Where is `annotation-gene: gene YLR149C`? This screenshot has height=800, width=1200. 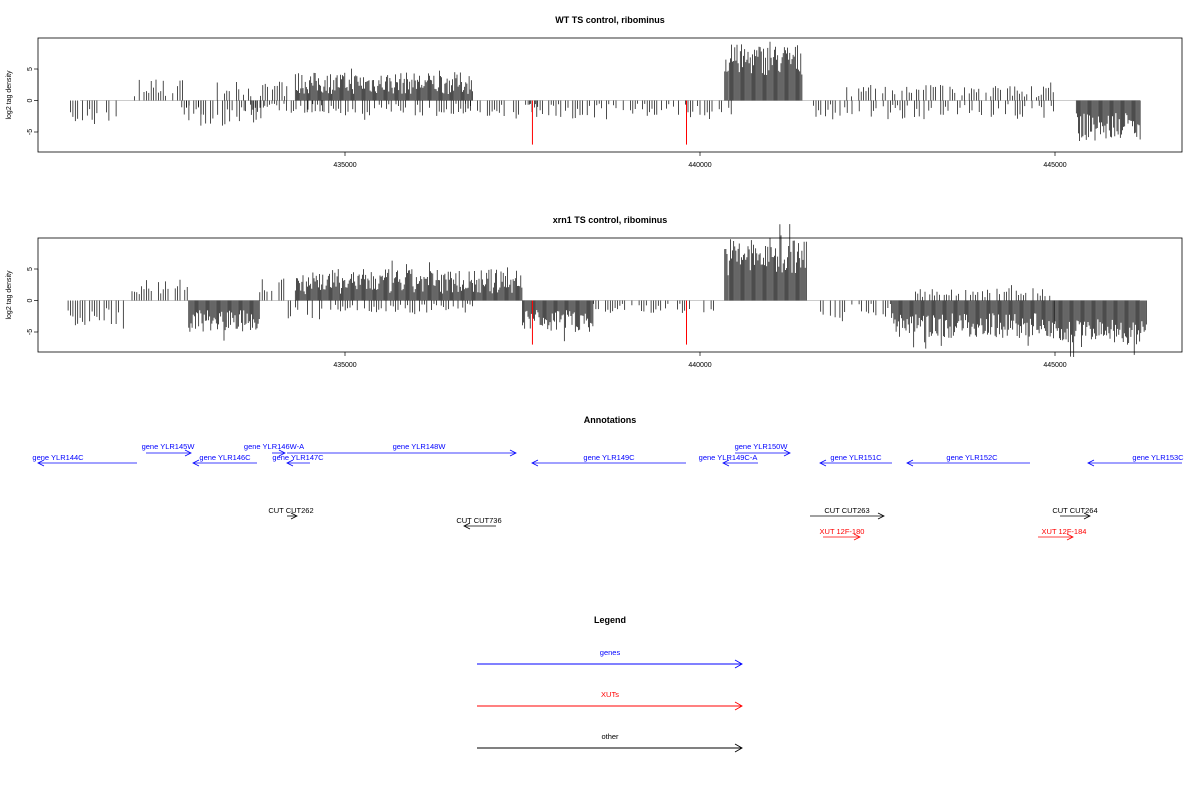 annotation-gene: gene YLR149C is located at coordinates (608, 460).